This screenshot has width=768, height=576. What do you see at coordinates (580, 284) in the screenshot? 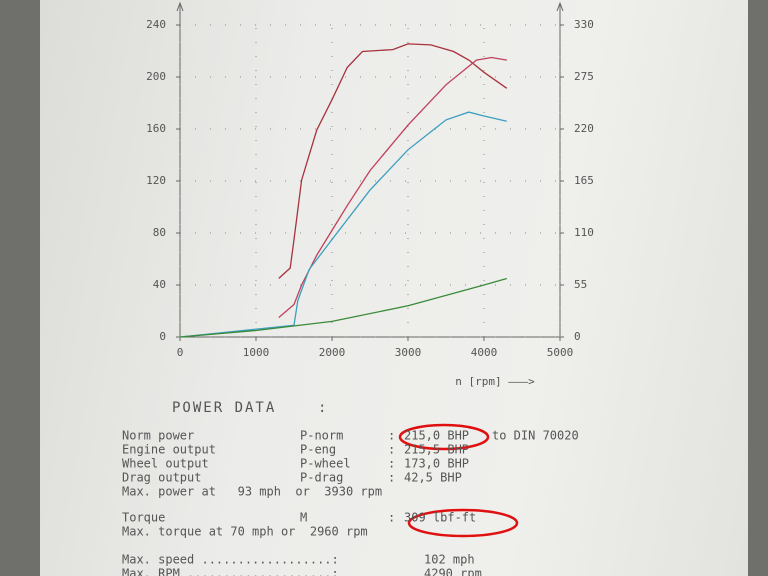
I see `y2-tick-label: 55` at bounding box center [580, 284].